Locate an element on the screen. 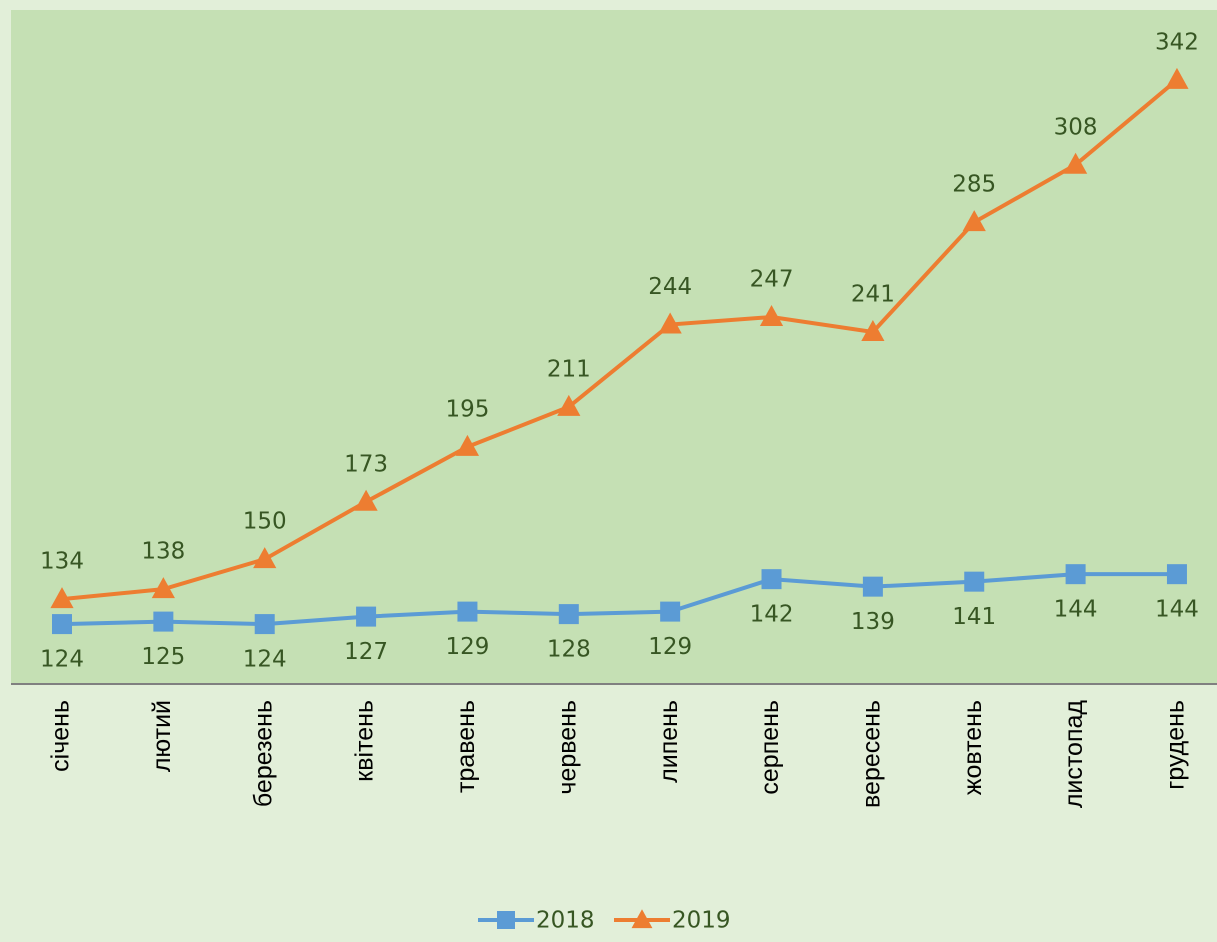  x-tick-label: лютий is located at coordinates (162, 736).